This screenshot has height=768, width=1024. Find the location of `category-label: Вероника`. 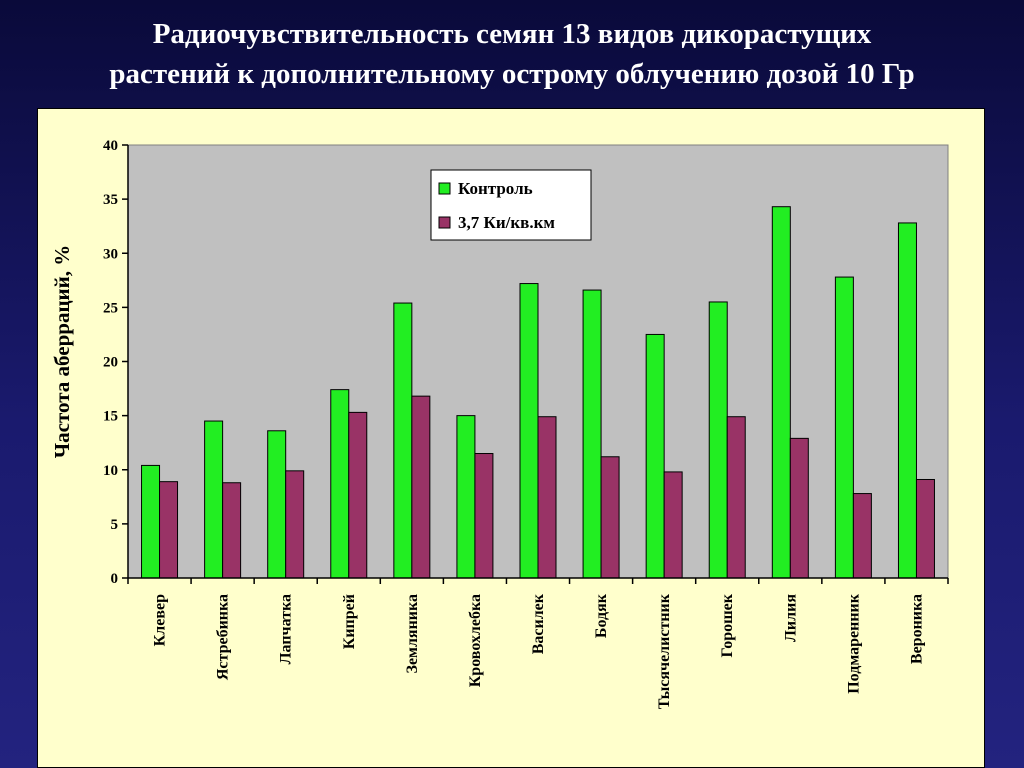

category-label: Вероника is located at coordinates (916, 629).